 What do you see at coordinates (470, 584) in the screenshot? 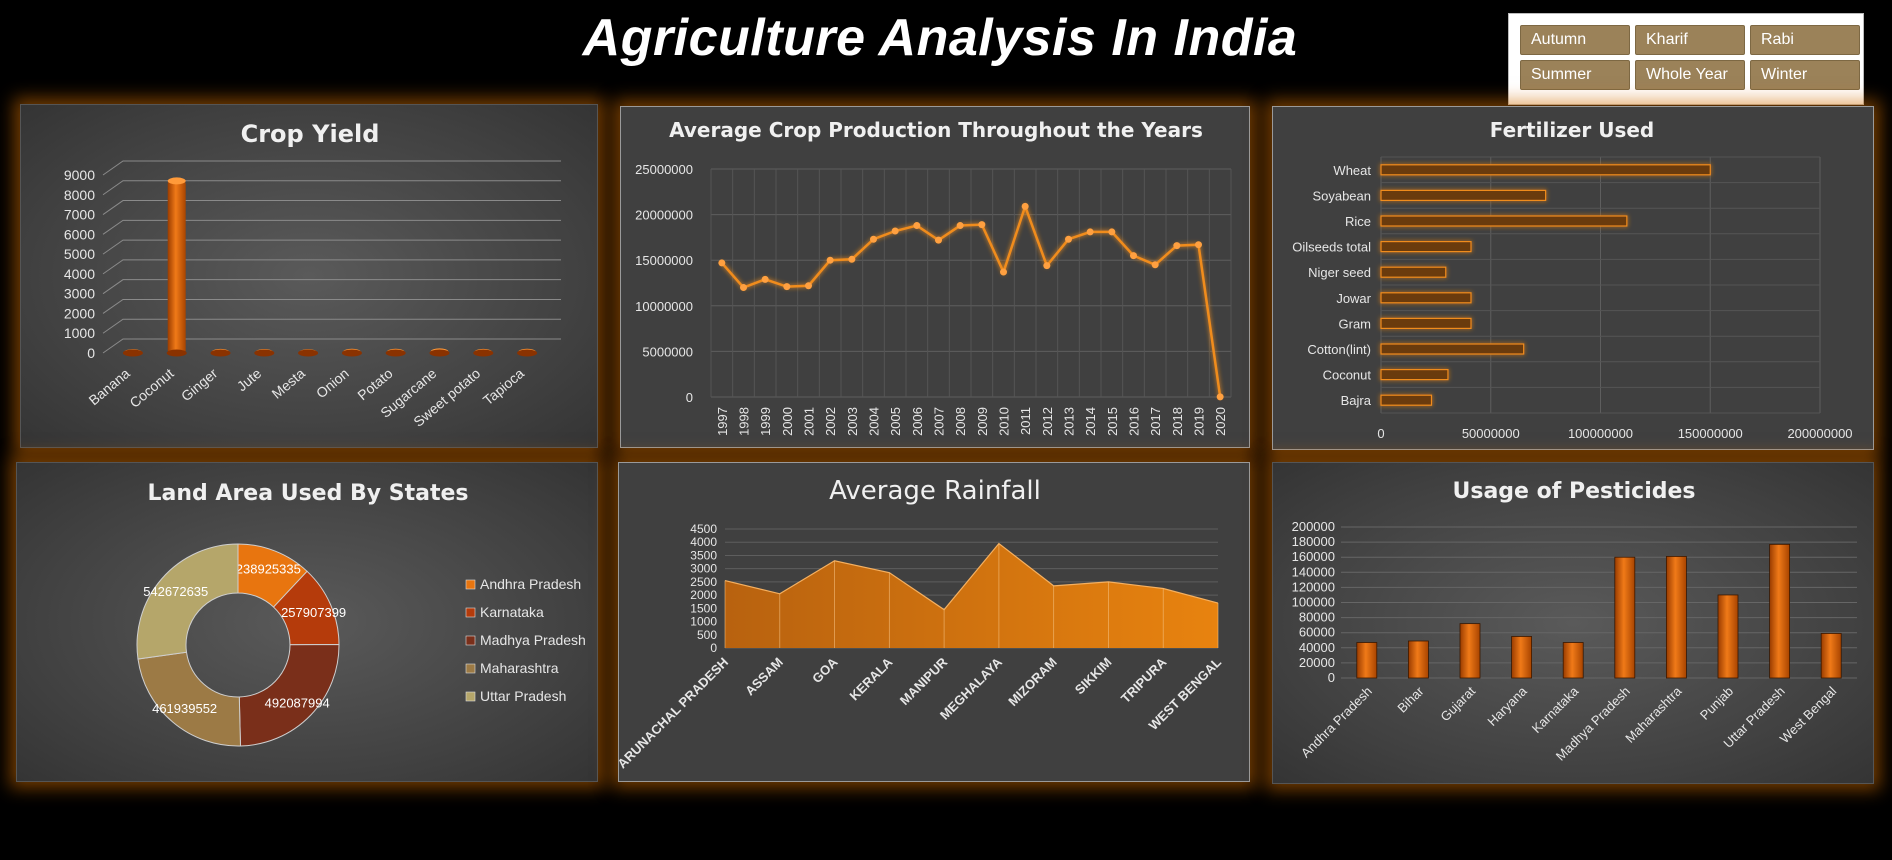
I see `legend-swatch` at bounding box center [470, 584].